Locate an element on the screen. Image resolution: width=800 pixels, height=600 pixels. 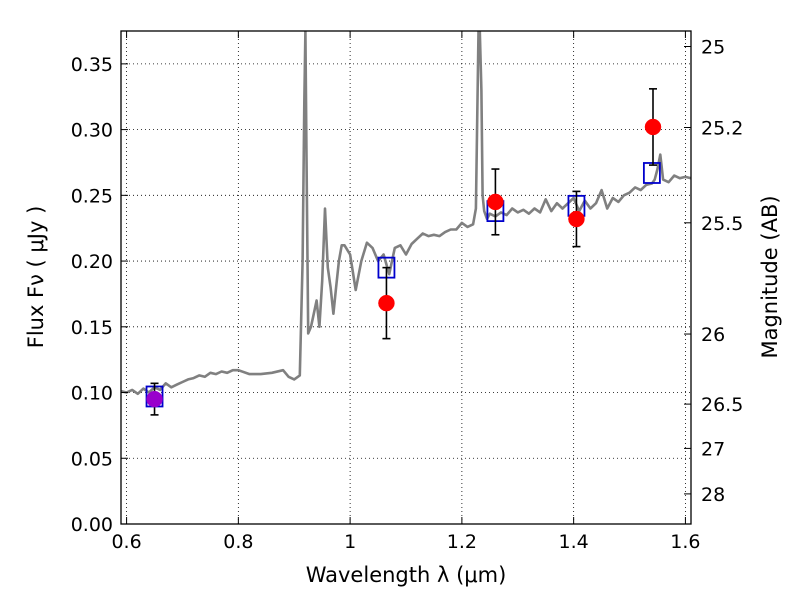
right-tick-label: 25.2 is located at coordinates (722, 128).